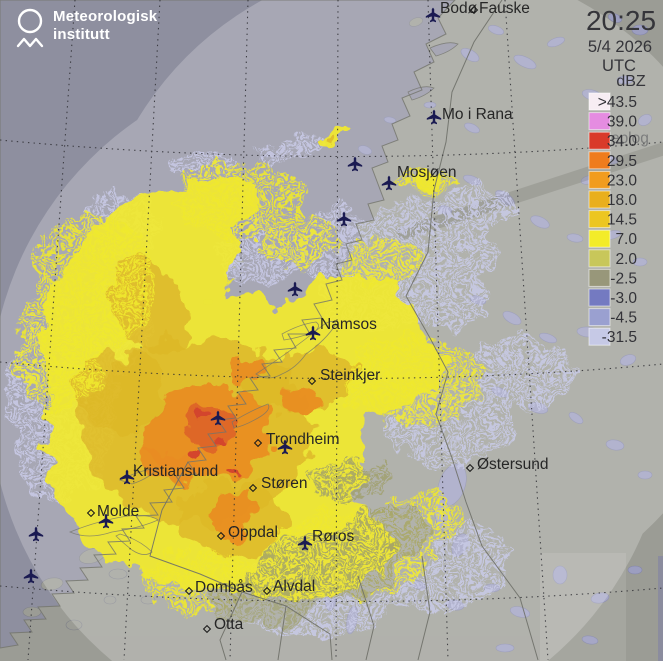 This screenshot has height=661, width=663. Describe the element at coordinates (81, 34) in the screenshot. I see `brand-line2: institutt` at that location.